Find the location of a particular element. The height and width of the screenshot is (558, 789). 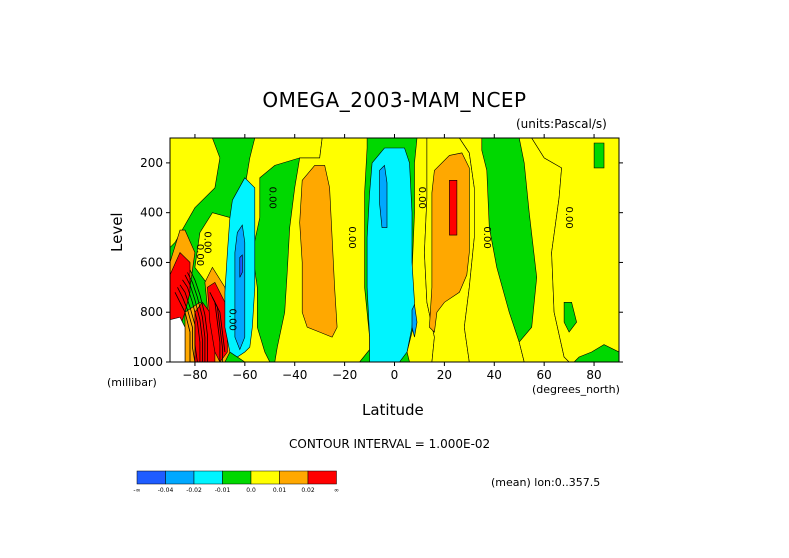

x-tick-label: −40 is located at coordinates (294, 375).